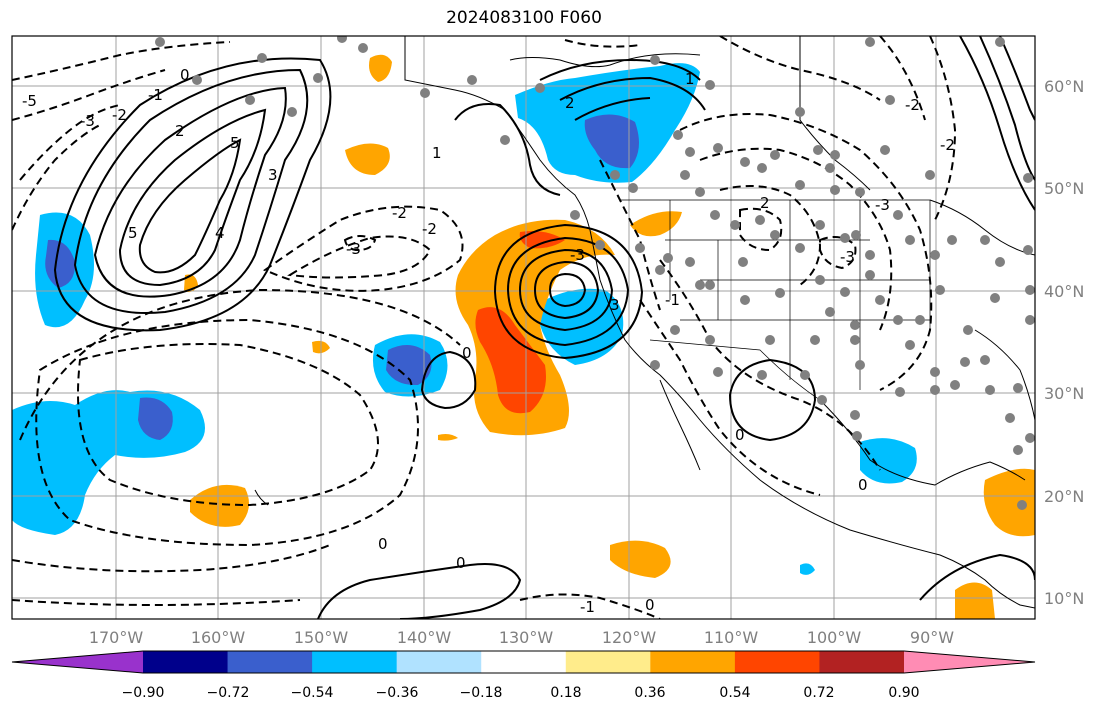 This screenshot has height=712, width=1105. I want to click on shade-positive-n1, so click(380, 68).